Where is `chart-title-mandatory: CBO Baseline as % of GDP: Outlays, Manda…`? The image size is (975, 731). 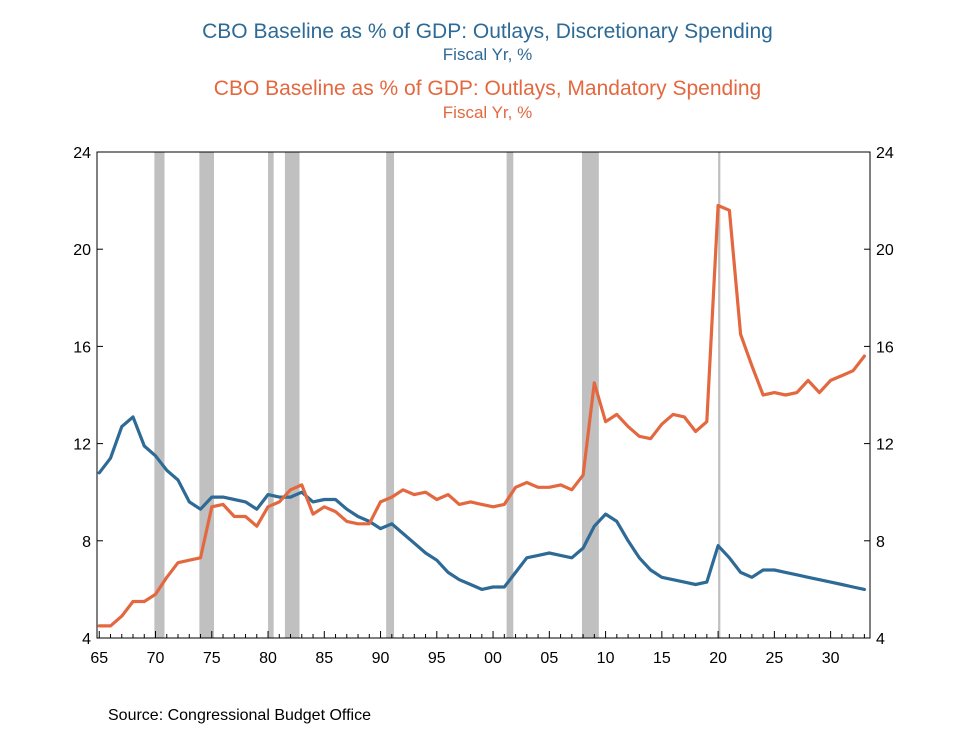
chart-title-mandatory: CBO Baseline as % of GDP: Outlays, Manda… is located at coordinates (487, 88).